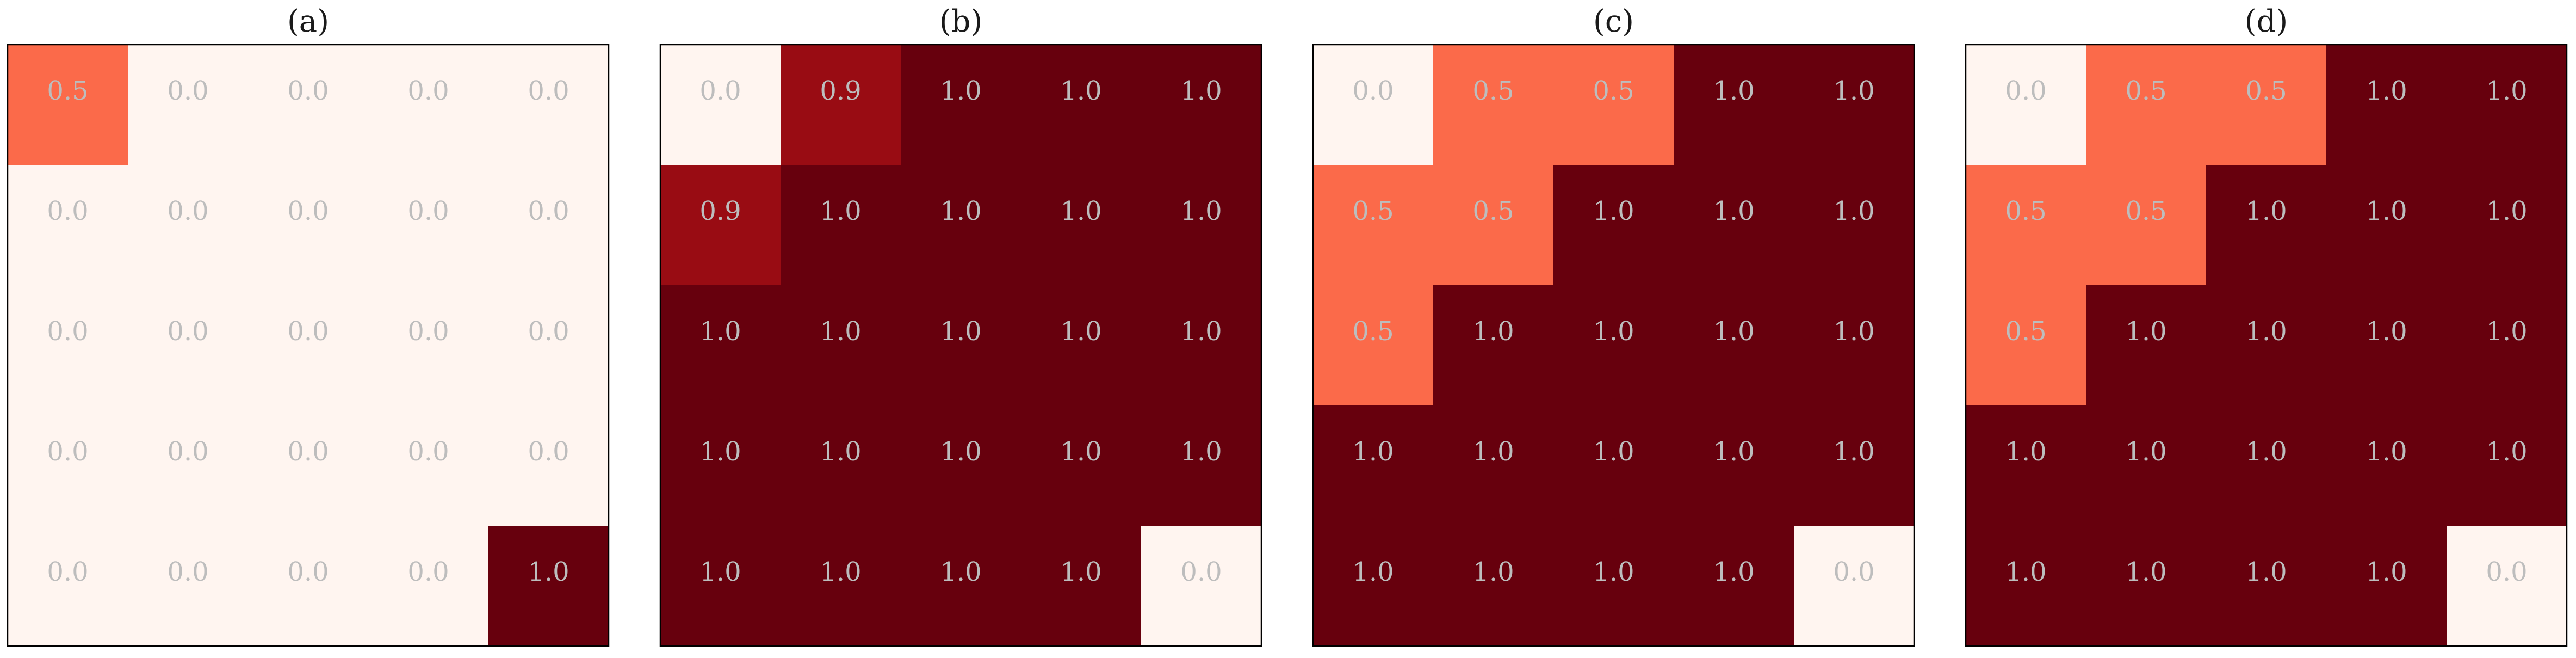  I want to click on cell-value-label-r1-c5: 0.0, so click(548, 91).